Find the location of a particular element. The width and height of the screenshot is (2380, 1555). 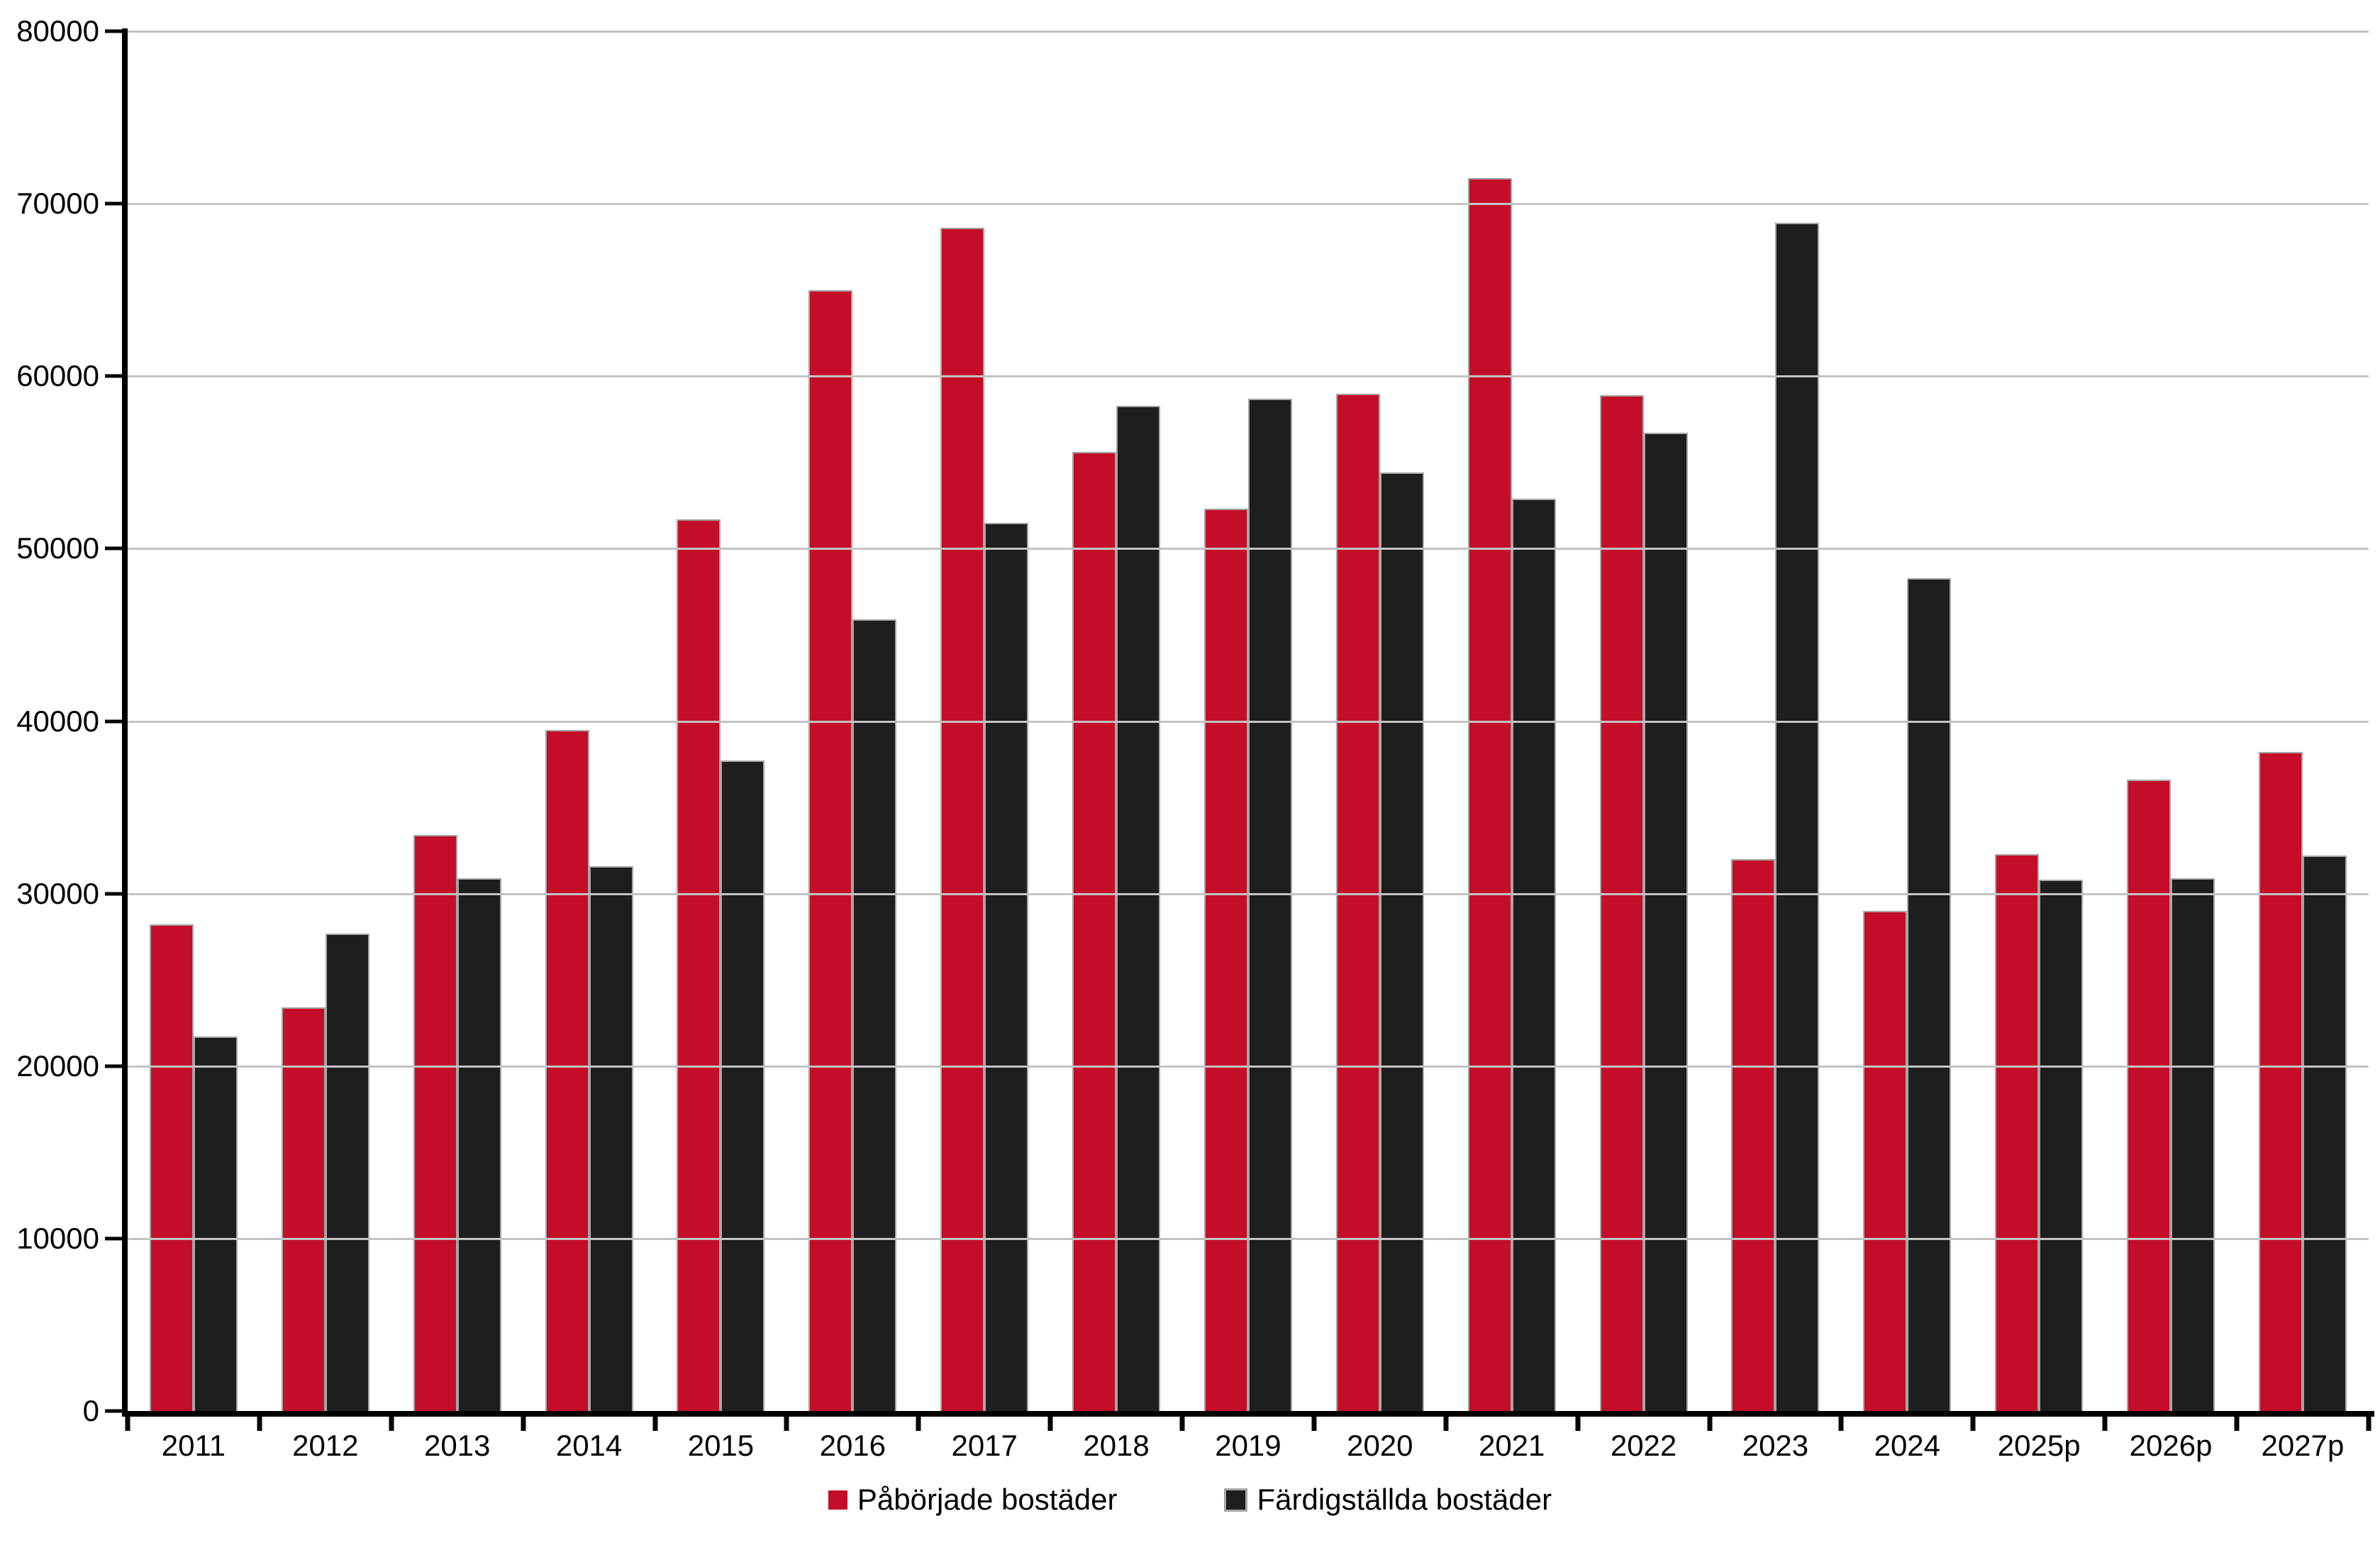

bar-group-2021 is located at coordinates (1512, 721).